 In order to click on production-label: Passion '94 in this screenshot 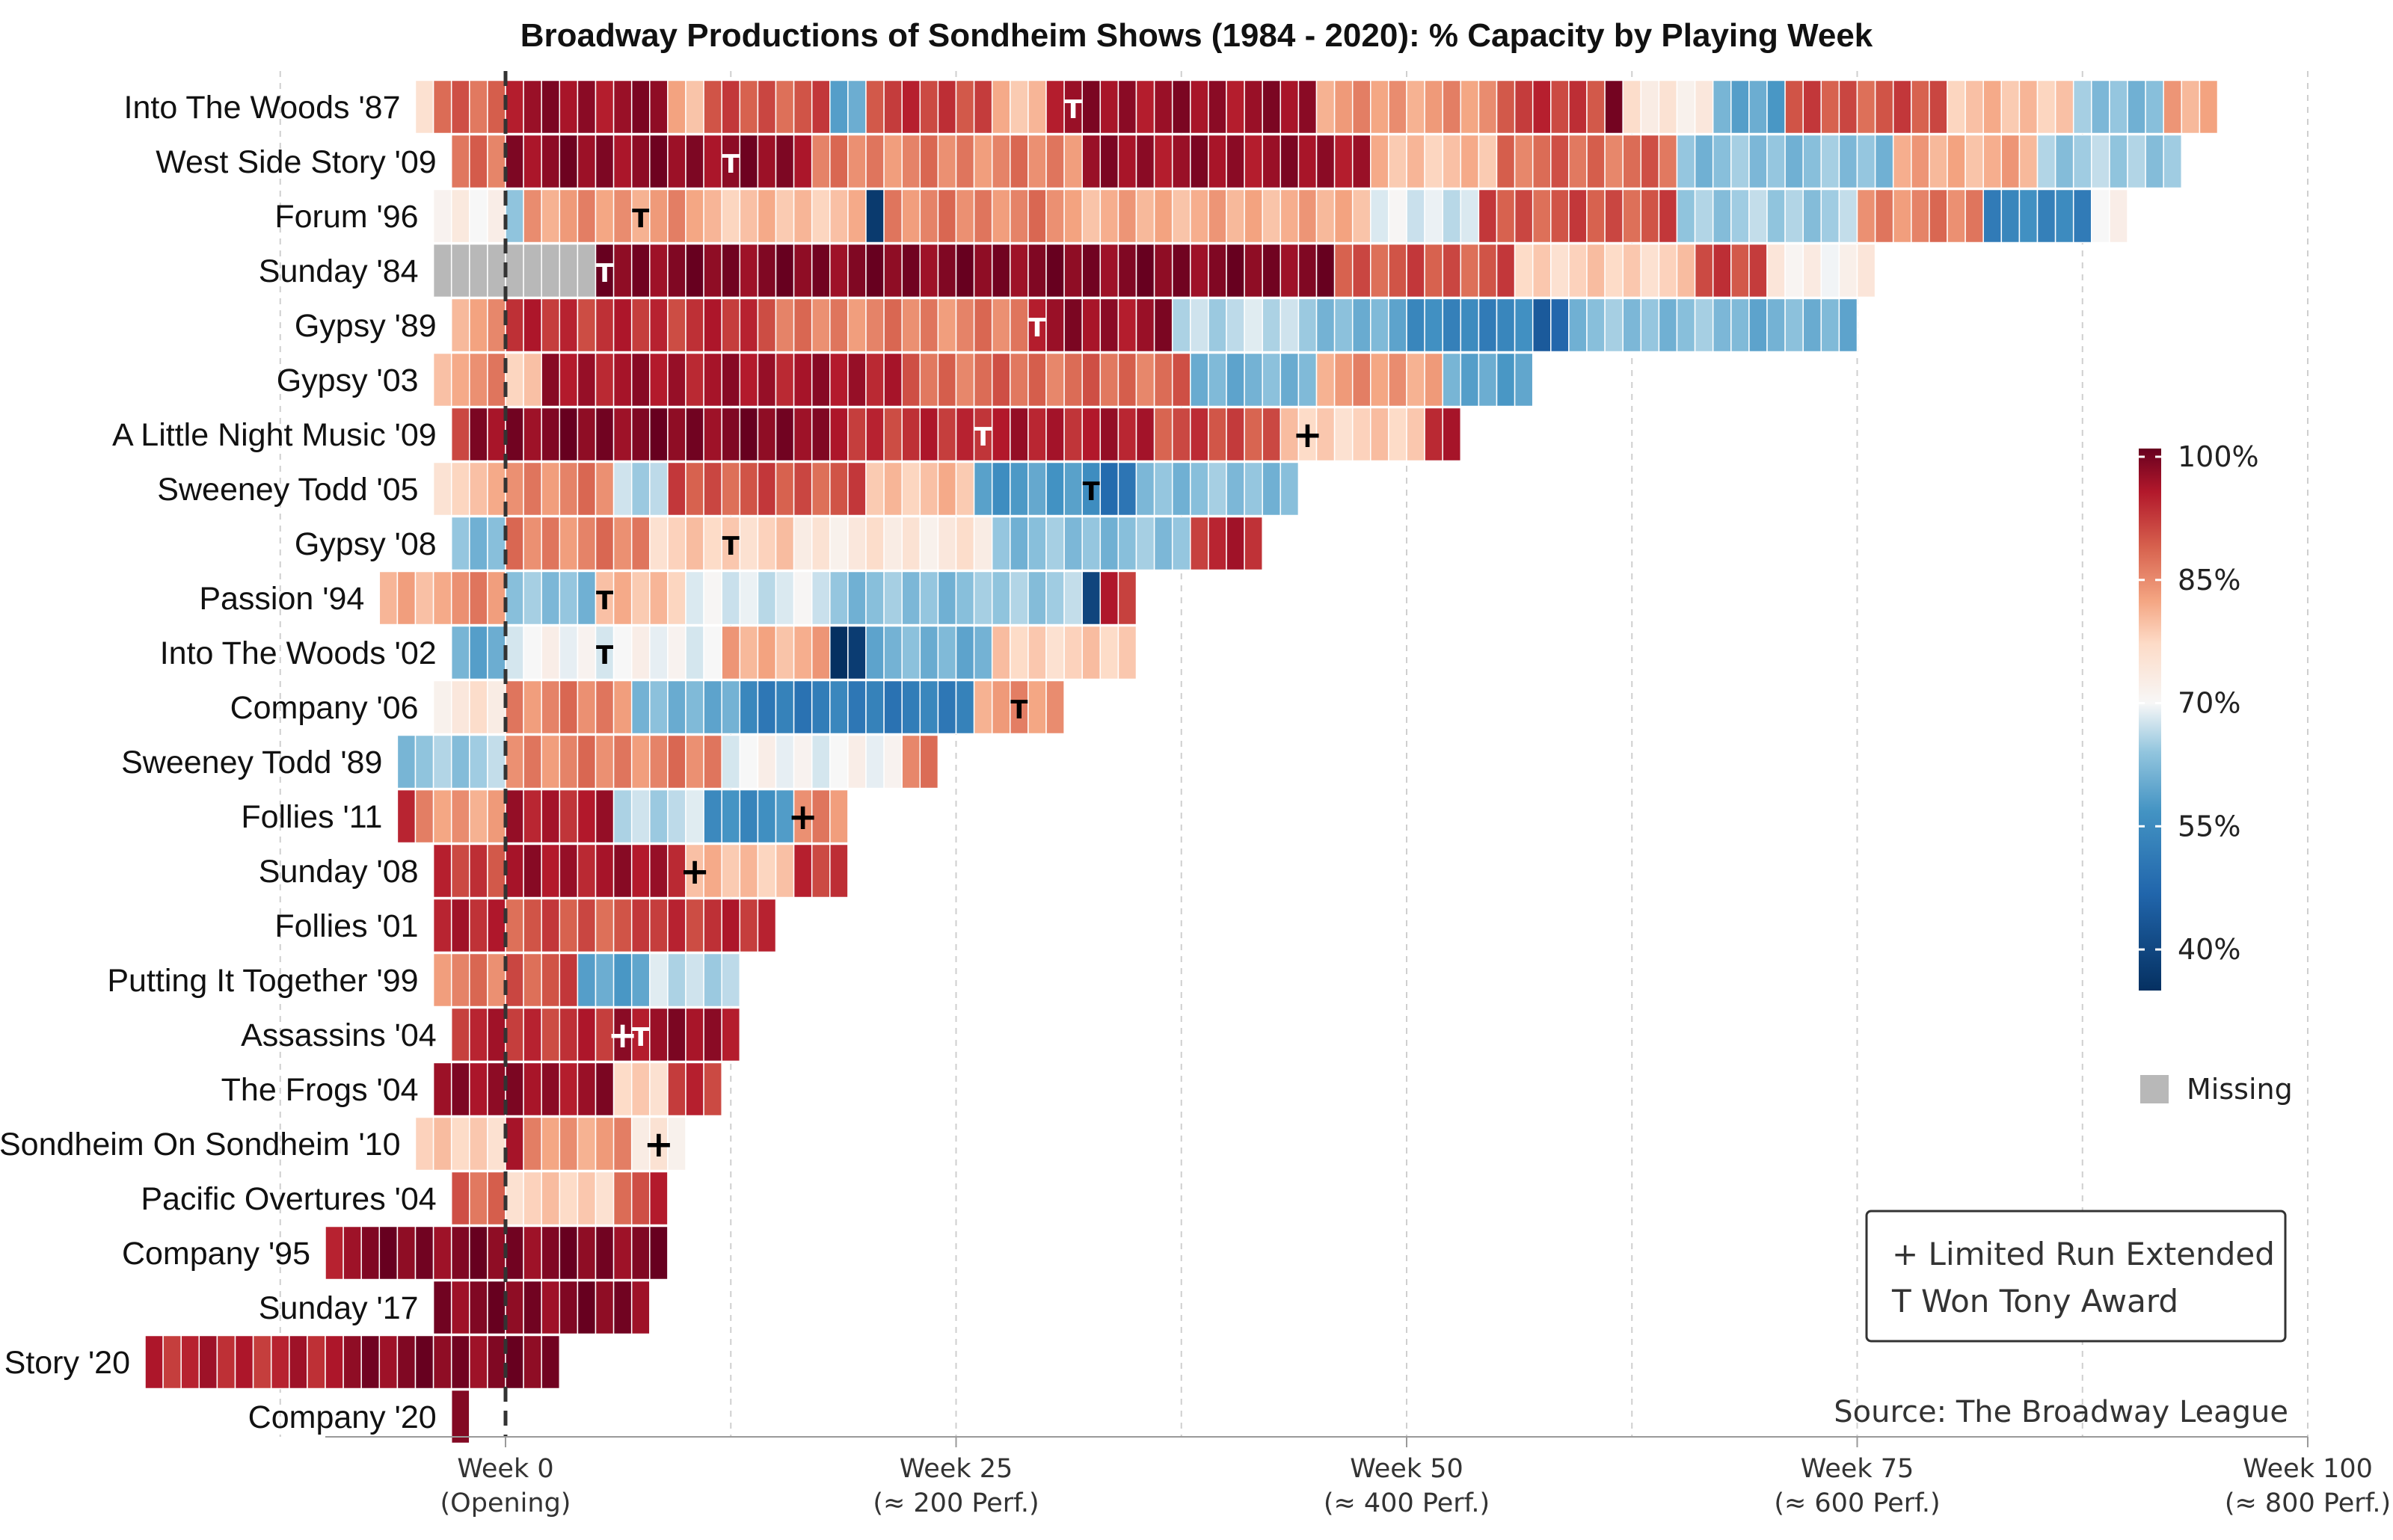, I will do `click(281, 599)`.